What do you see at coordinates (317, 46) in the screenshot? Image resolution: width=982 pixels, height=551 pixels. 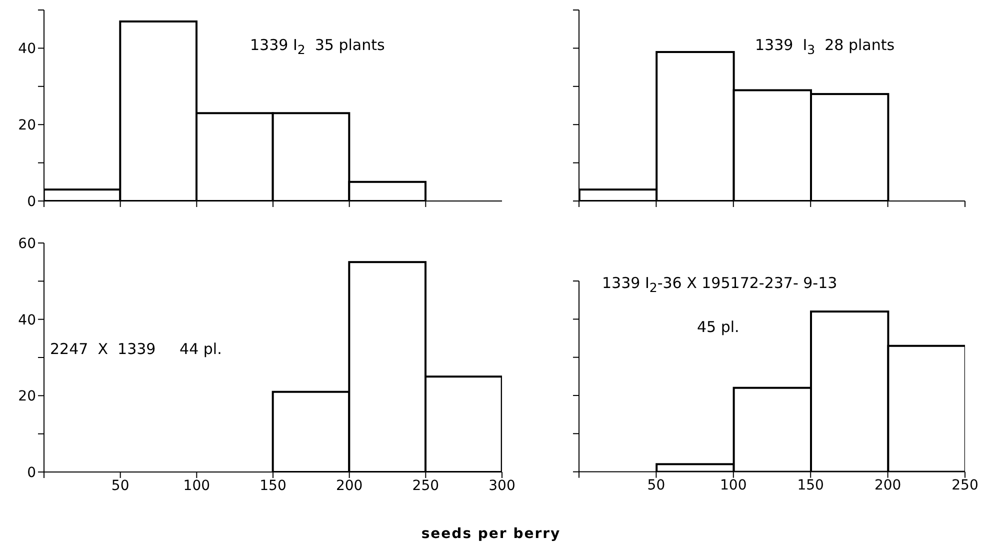 I see `annotation: 1339 I$_{2}$ 35 plants` at bounding box center [317, 46].